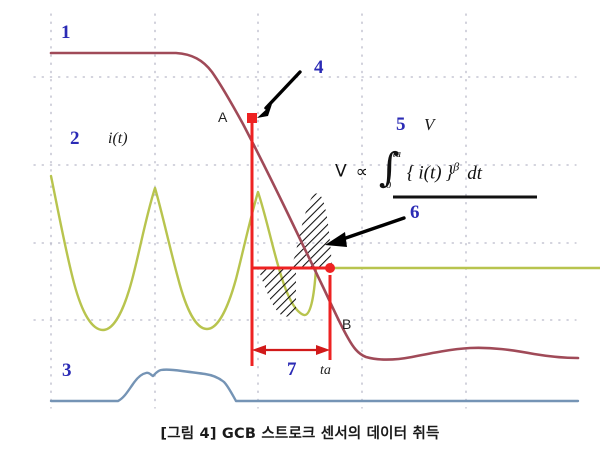 This screenshot has height=461, width=600. I want to click on callout-3: 3, so click(67, 370).